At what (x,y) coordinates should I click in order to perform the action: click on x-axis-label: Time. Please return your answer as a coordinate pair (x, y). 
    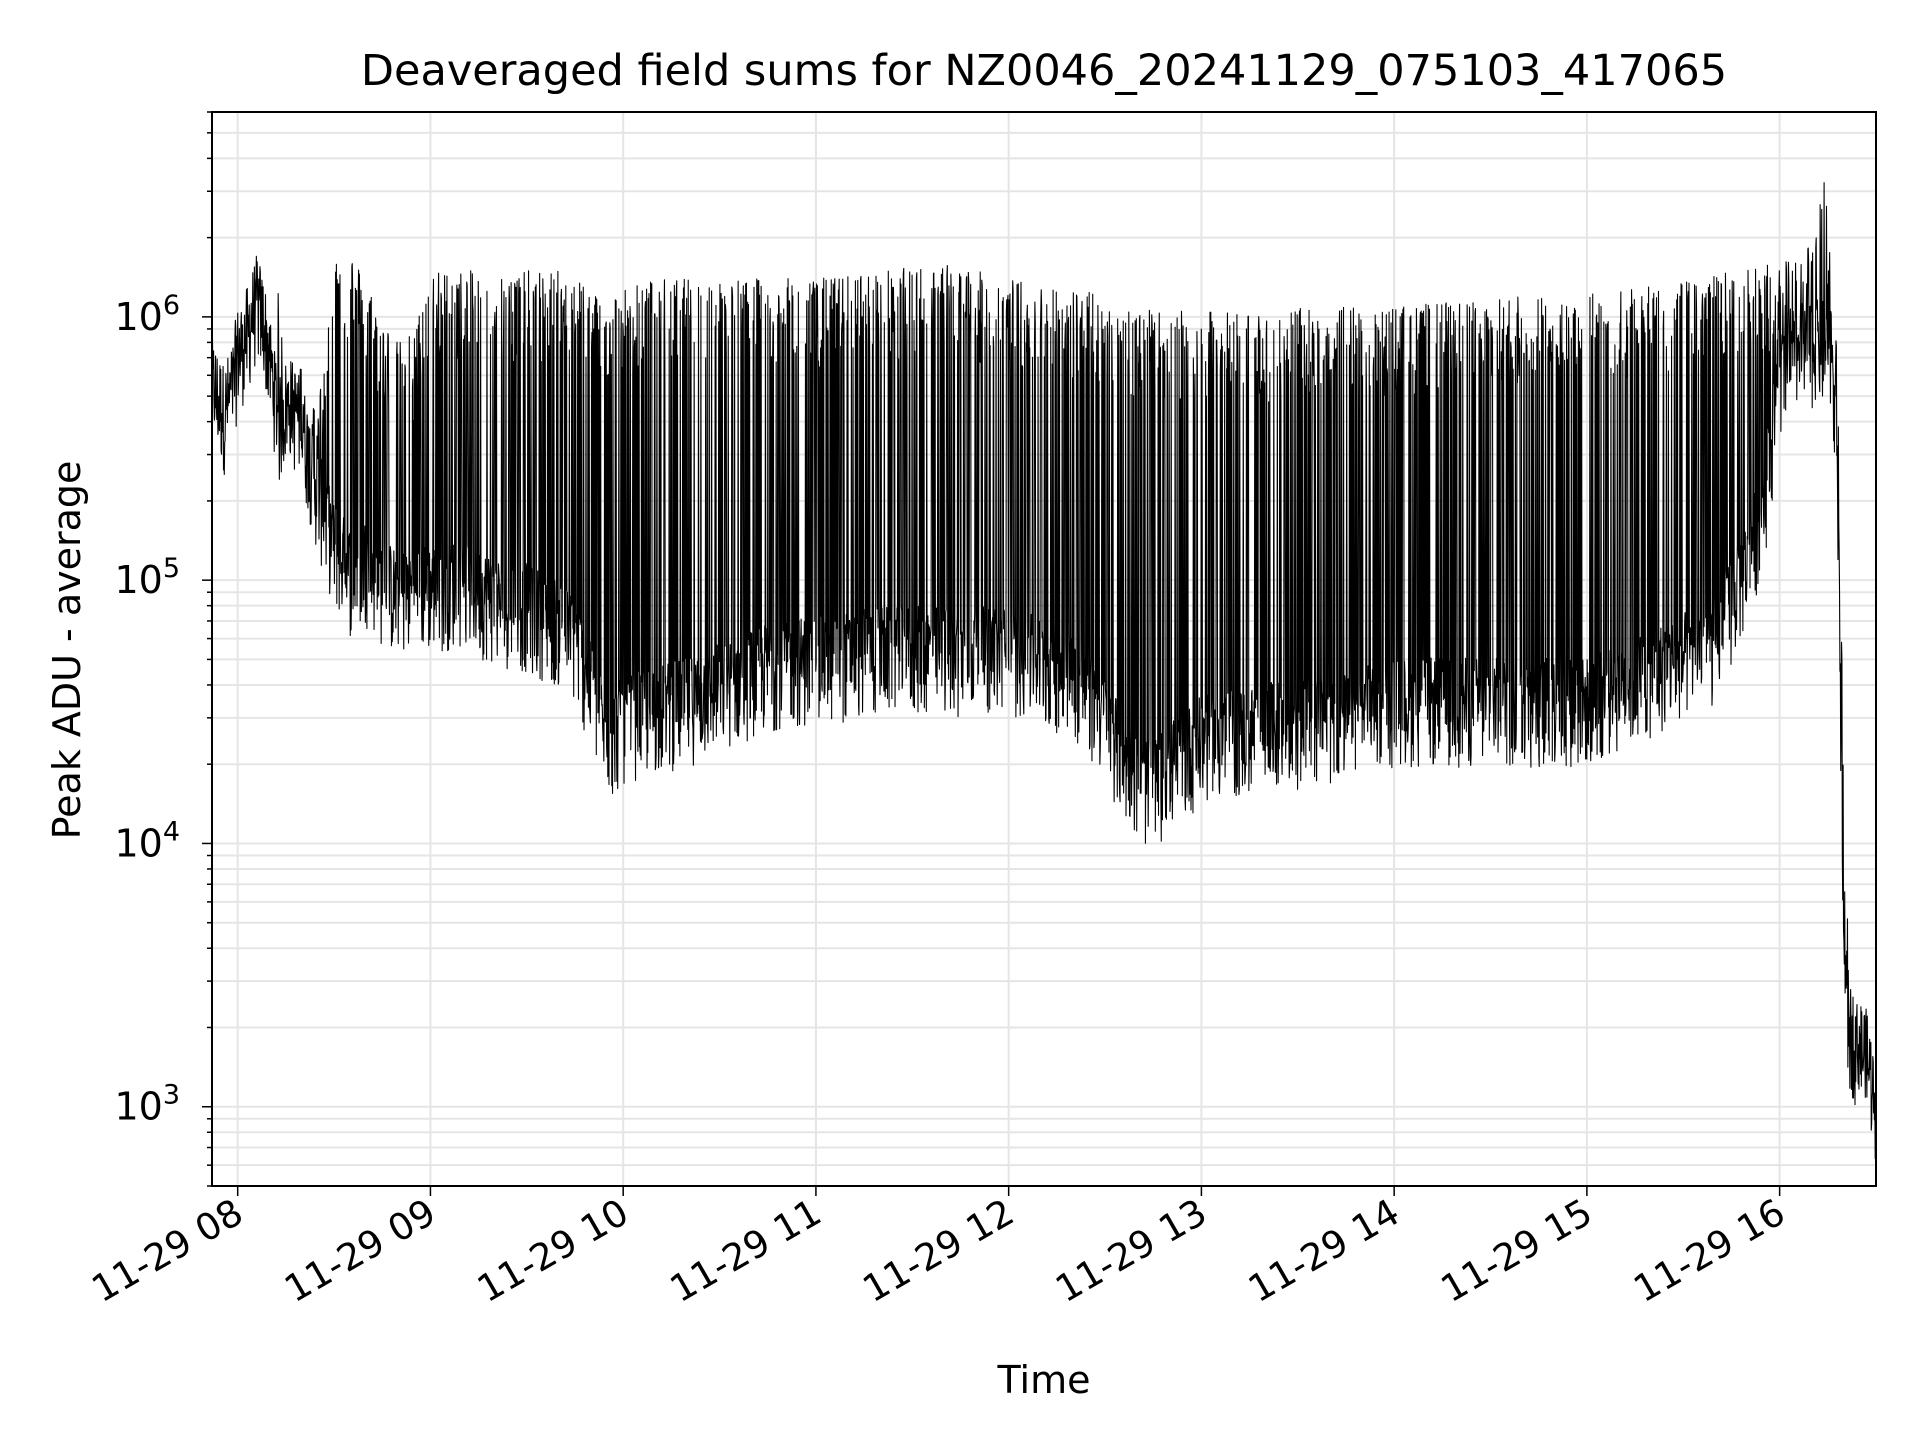
    Looking at the image, I should click on (1044, 1380).